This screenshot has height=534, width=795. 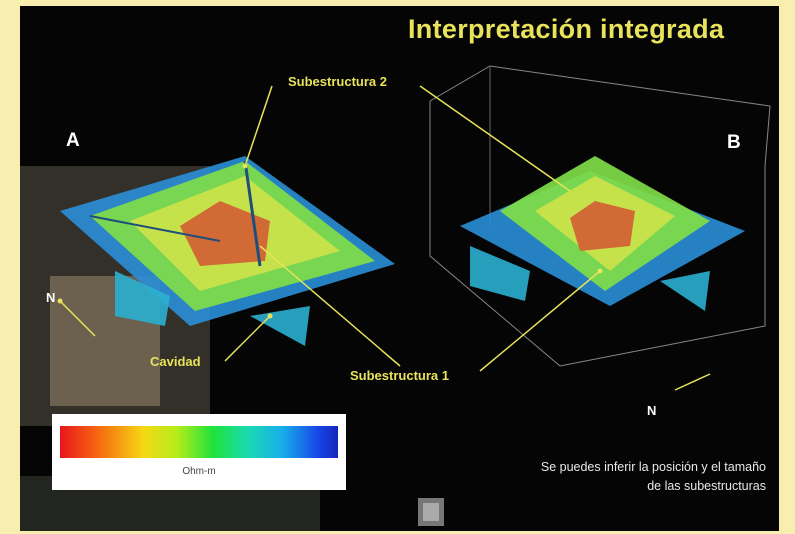 I want to click on side-wing-a-right, so click(x=280, y=326).